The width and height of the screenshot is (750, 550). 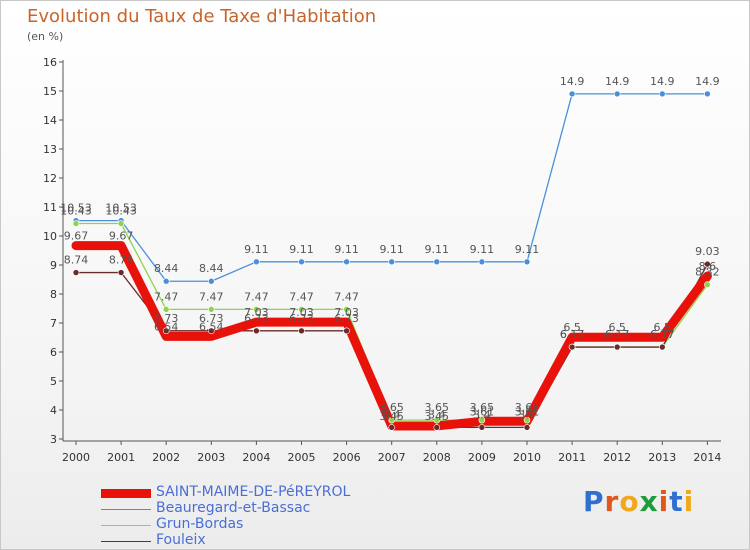 What do you see at coordinates (76, 211) in the screenshot?
I see `data-label: 10.43` at bounding box center [76, 211].